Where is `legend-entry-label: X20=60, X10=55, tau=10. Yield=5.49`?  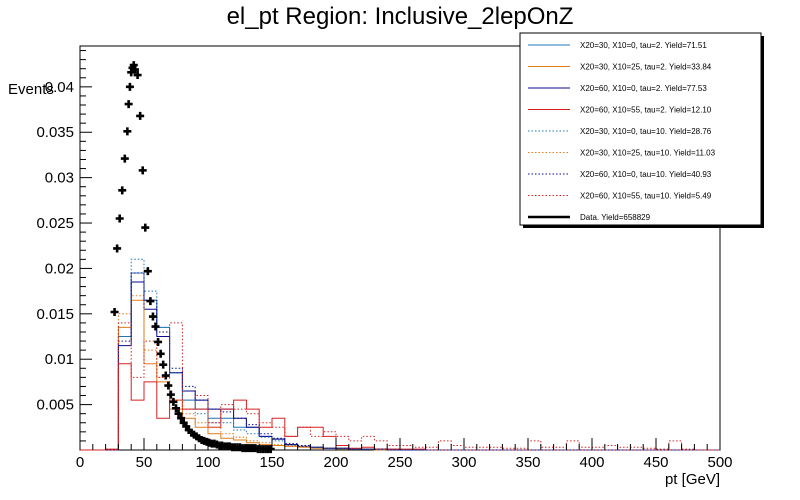 legend-entry-label: X20=60, X10=55, tau=10. Yield=5.49 is located at coordinates (646, 196).